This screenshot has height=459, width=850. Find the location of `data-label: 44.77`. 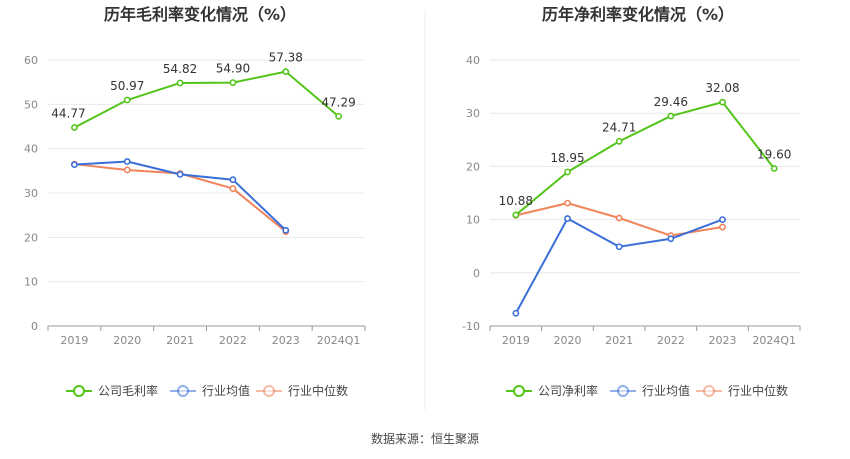

data-label: 44.77 is located at coordinates (68, 114).